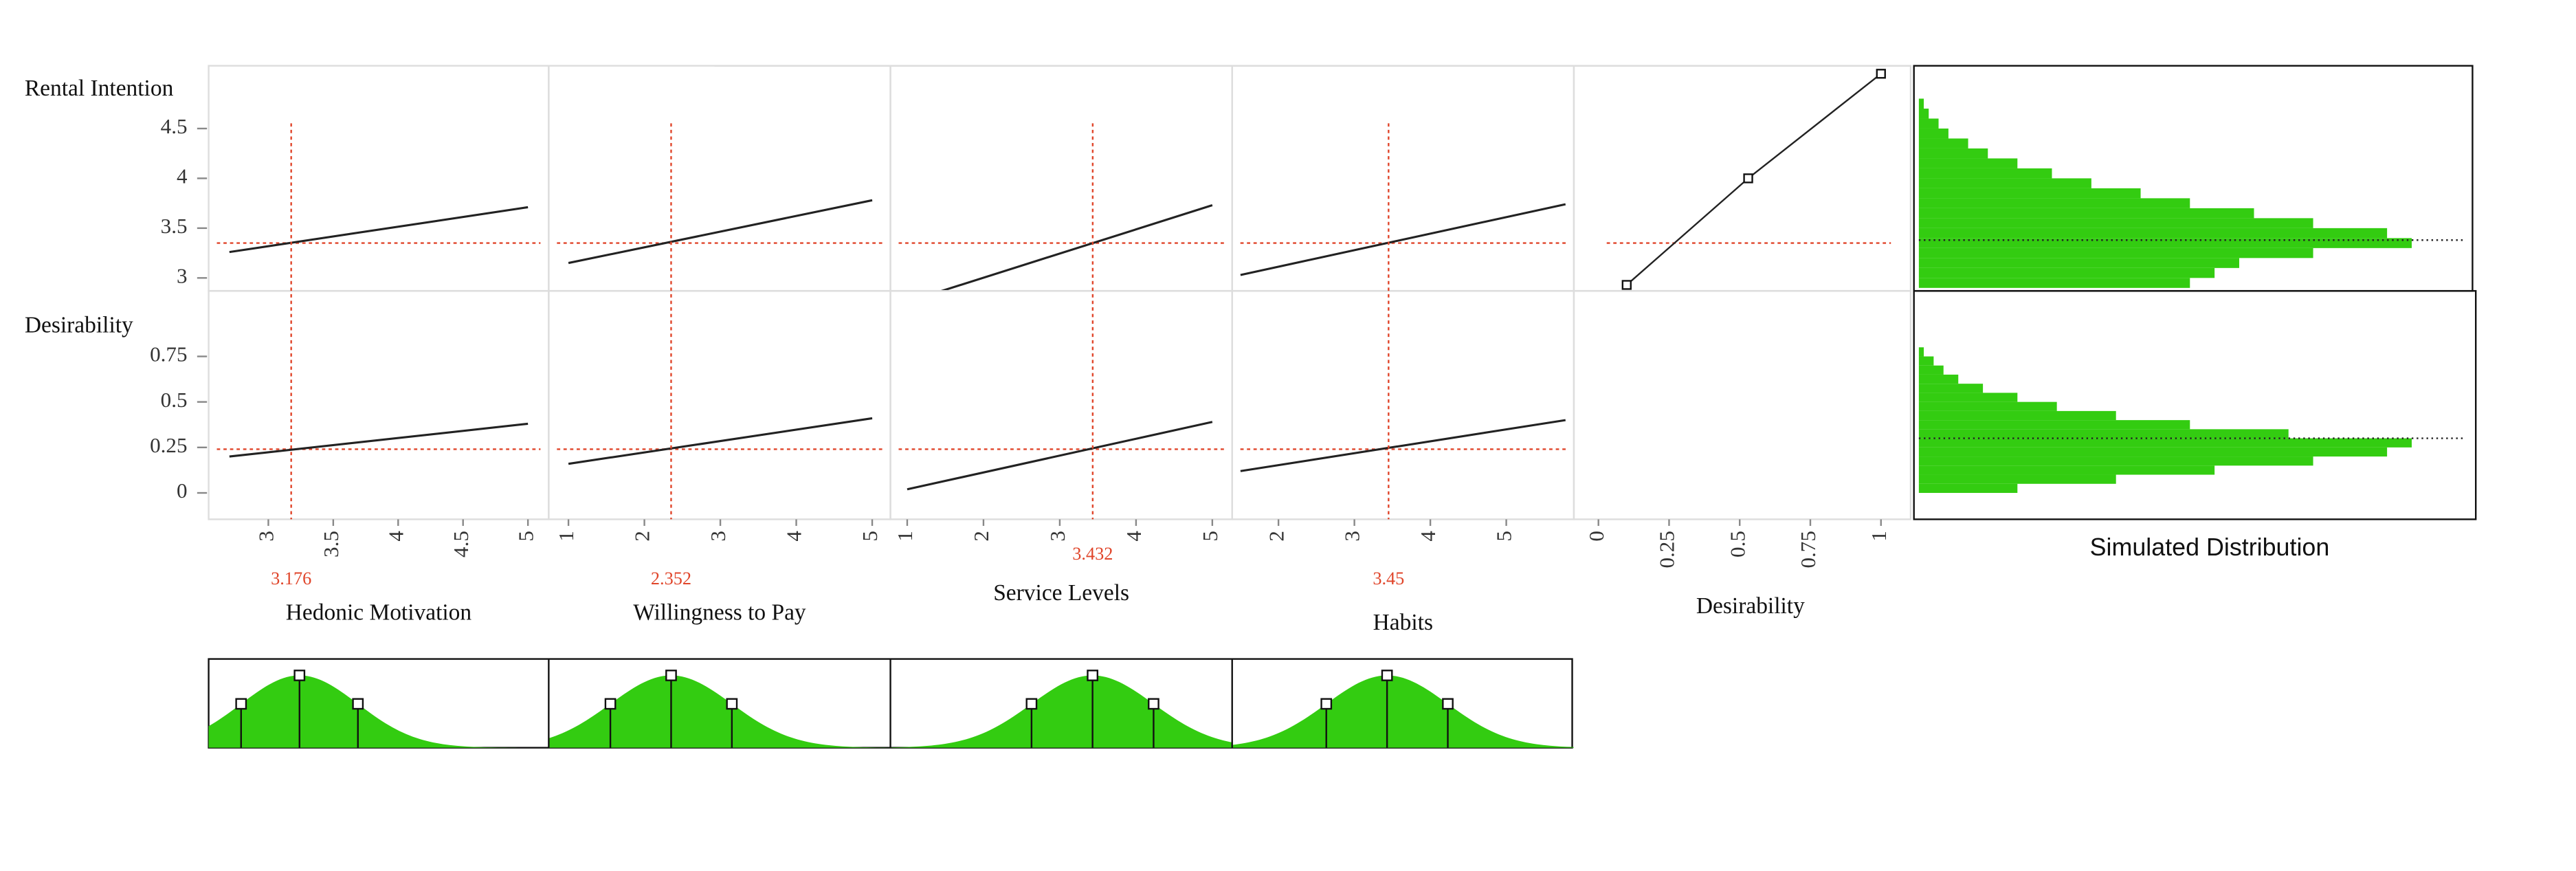 The width and height of the screenshot is (2576, 871). I want to click on sim-frame, so click(2195, 404).